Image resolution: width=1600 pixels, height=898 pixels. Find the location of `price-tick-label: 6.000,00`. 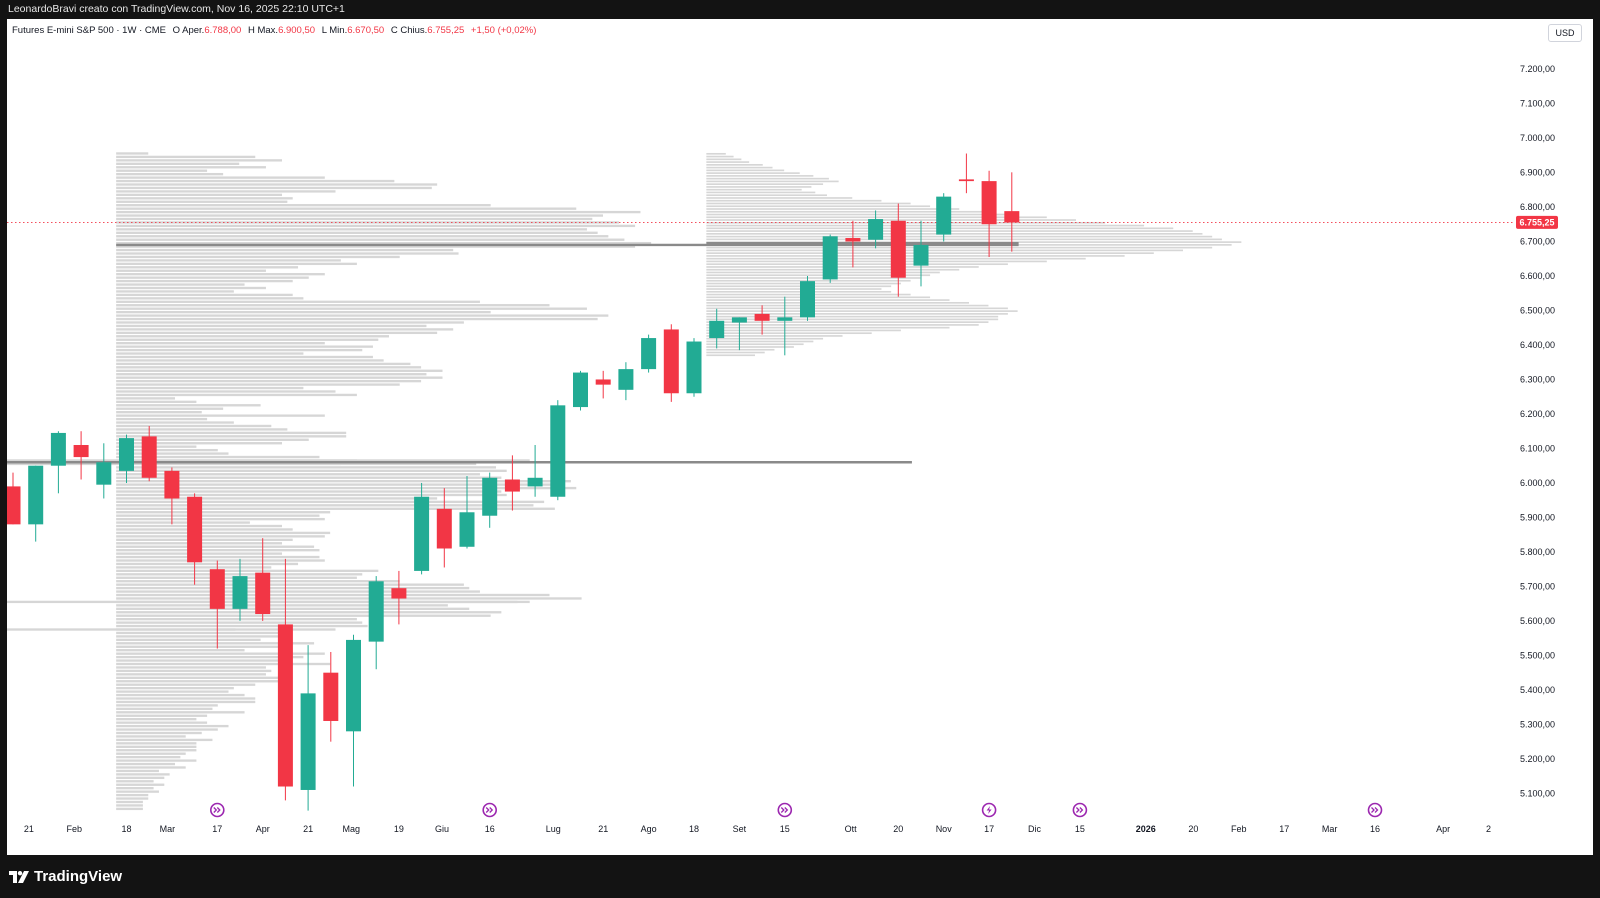

price-tick-label: 6.000,00 is located at coordinates (1537, 483).